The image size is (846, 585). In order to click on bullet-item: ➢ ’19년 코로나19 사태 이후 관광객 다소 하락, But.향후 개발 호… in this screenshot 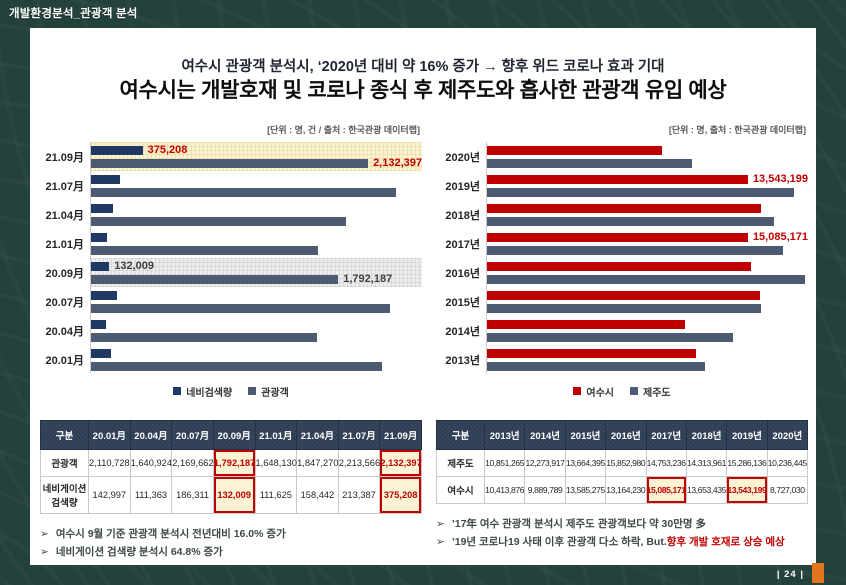, I will do `click(622, 542)`.